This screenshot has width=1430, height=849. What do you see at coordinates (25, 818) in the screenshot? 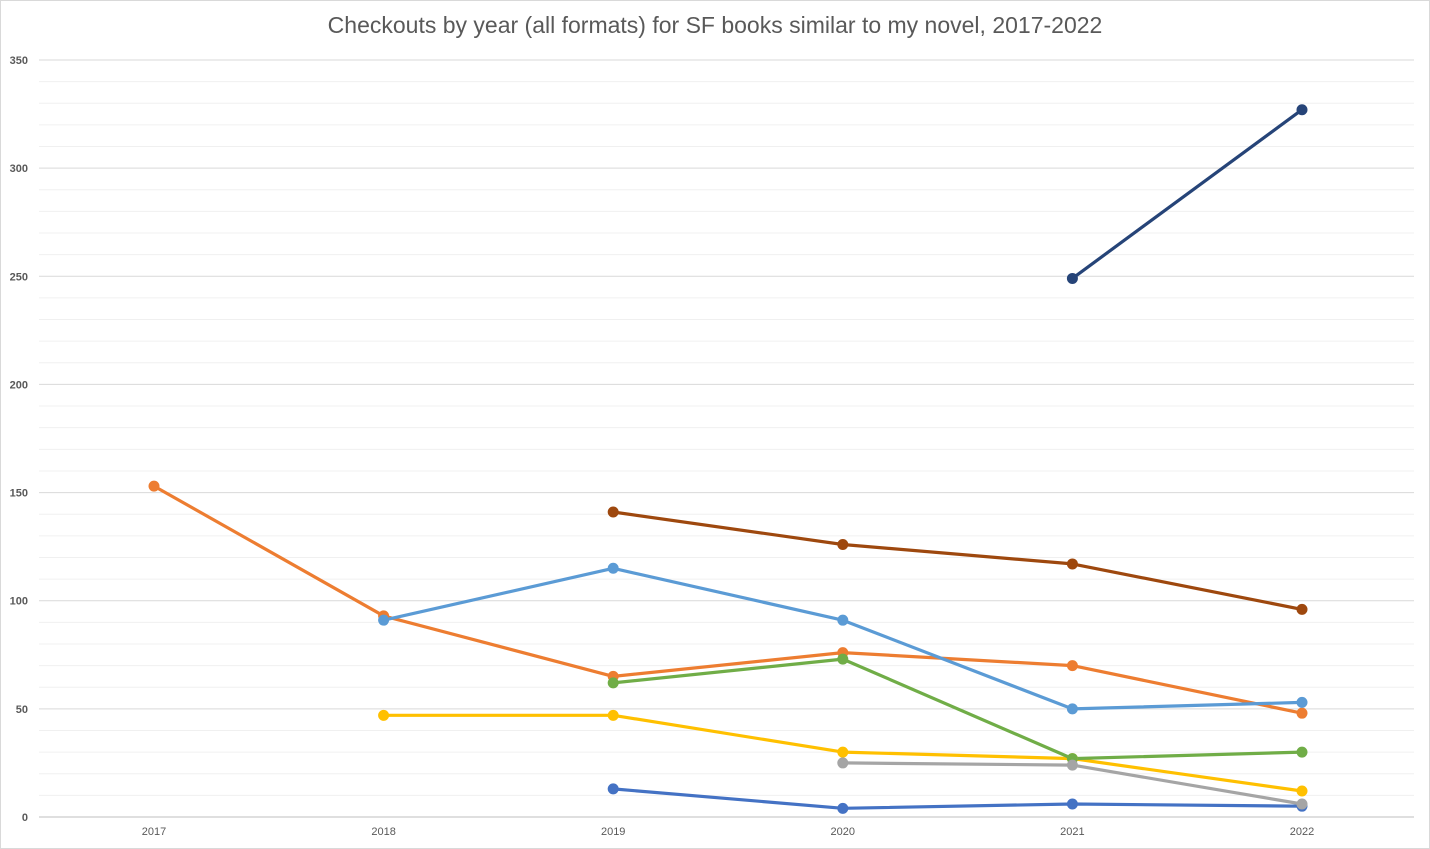
I see `y-tick-label: 0` at bounding box center [25, 818].